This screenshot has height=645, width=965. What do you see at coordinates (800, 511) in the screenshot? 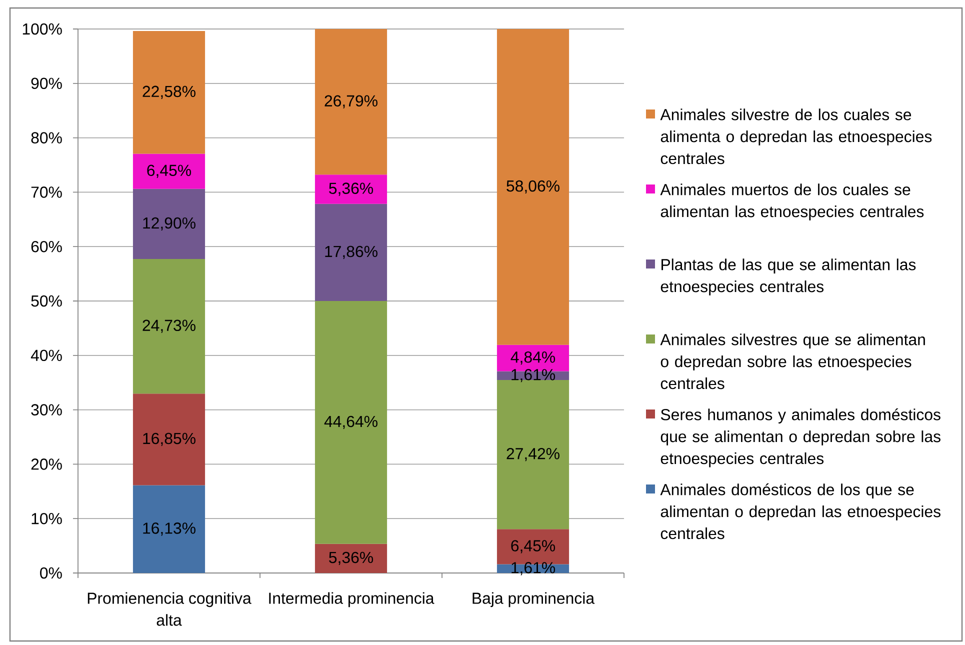
I see `legend-label: Animales domésticos de los que se alimentan o depredan las etnoespecies centrales` at bounding box center [800, 511].